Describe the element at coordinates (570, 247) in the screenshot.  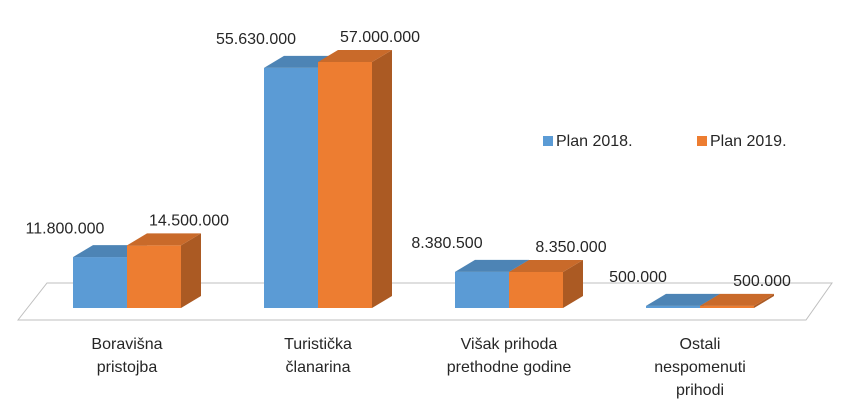
I see `value-label: 8.350.000` at that location.